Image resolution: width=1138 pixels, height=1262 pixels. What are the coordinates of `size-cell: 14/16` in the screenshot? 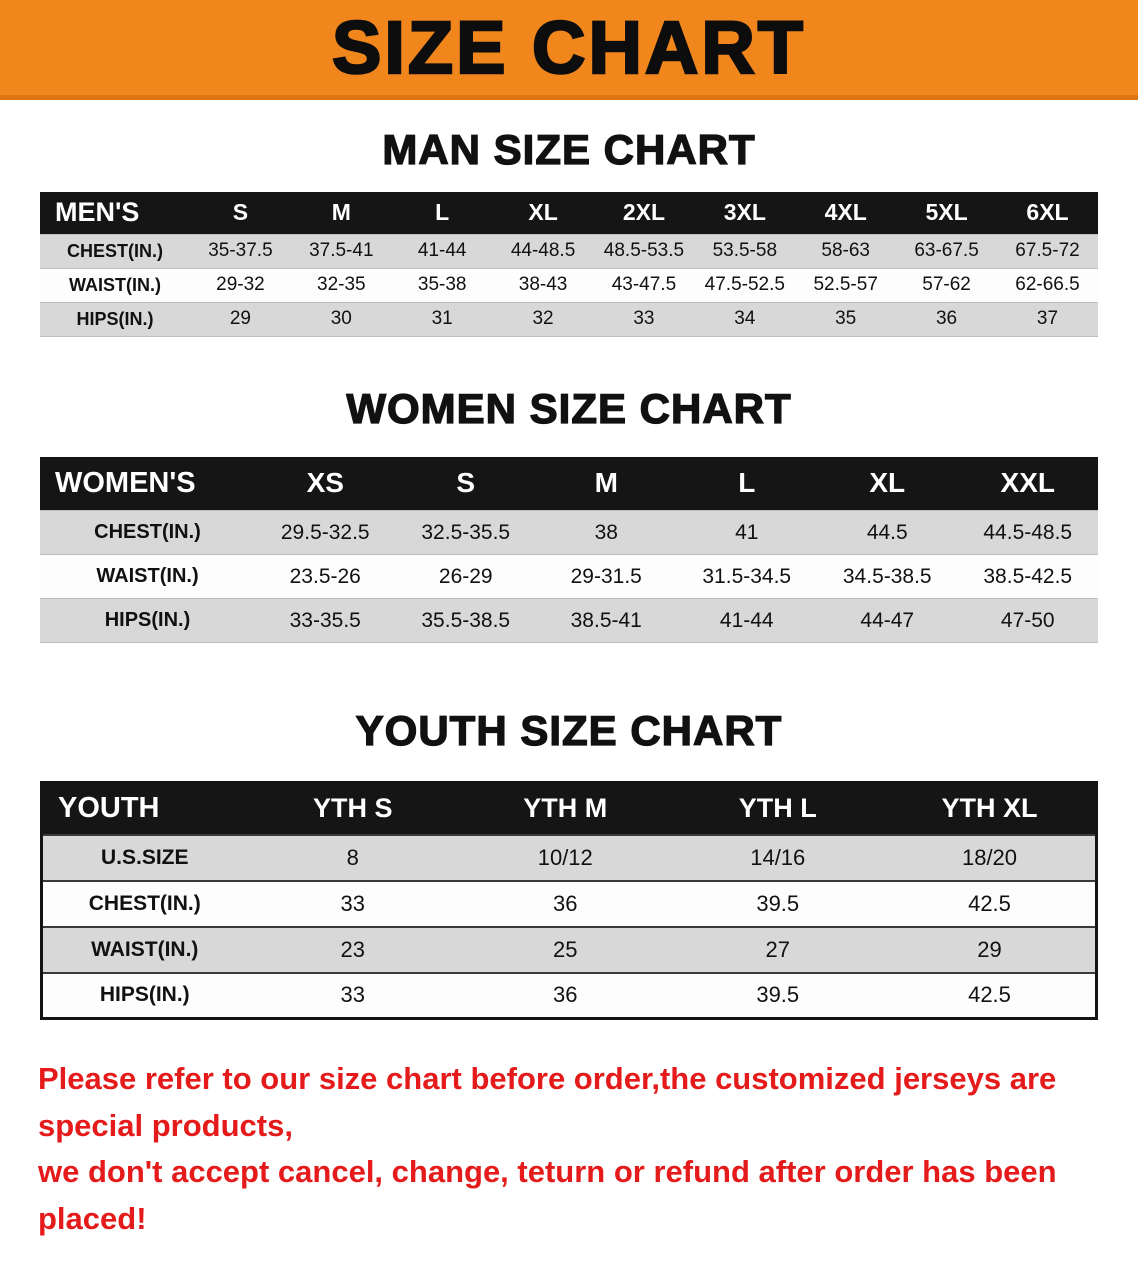 It's located at (778, 857).